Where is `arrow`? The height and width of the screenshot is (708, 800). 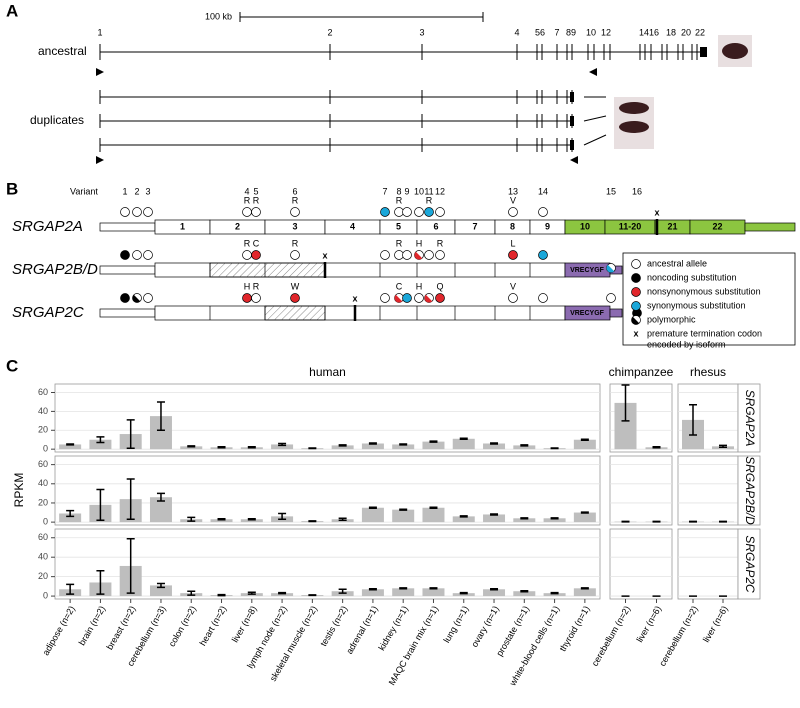
arrow is located at coordinates (595, 140).